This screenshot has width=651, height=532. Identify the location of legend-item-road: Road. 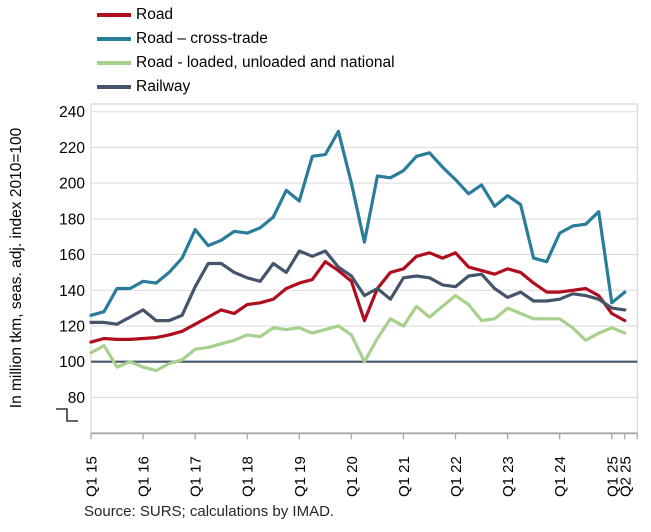
(246, 15).